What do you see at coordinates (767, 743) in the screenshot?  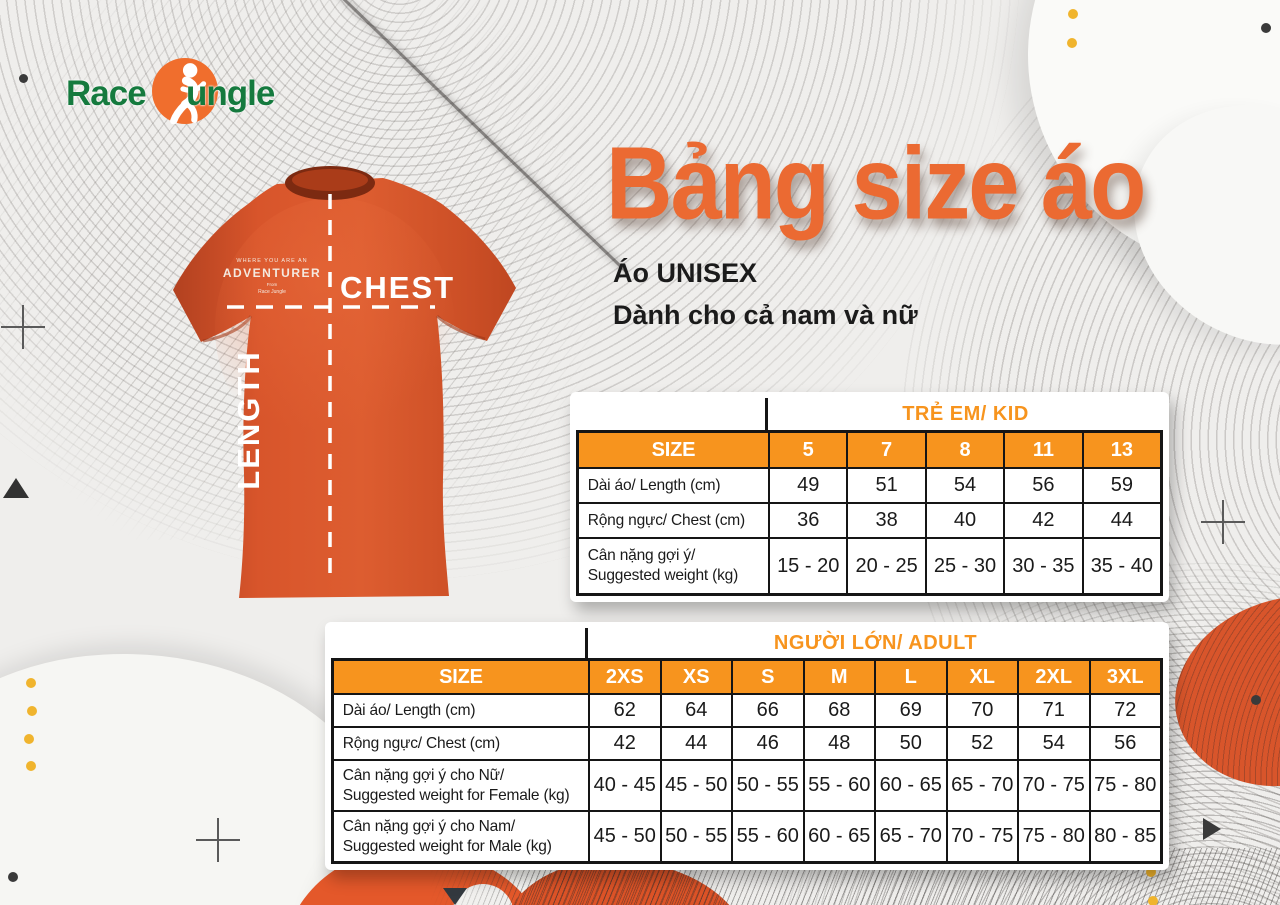 I see `table-cell: 46` at bounding box center [767, 743].